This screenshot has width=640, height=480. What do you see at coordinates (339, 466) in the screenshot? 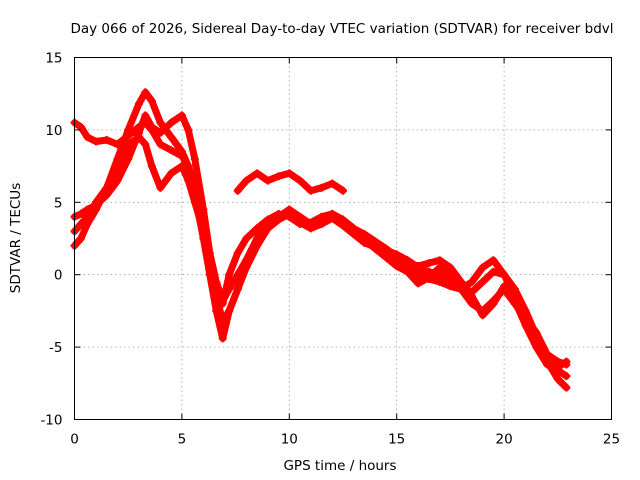
I see `x-axis-label: GPS time / hours` at bounding box center [339, 466].